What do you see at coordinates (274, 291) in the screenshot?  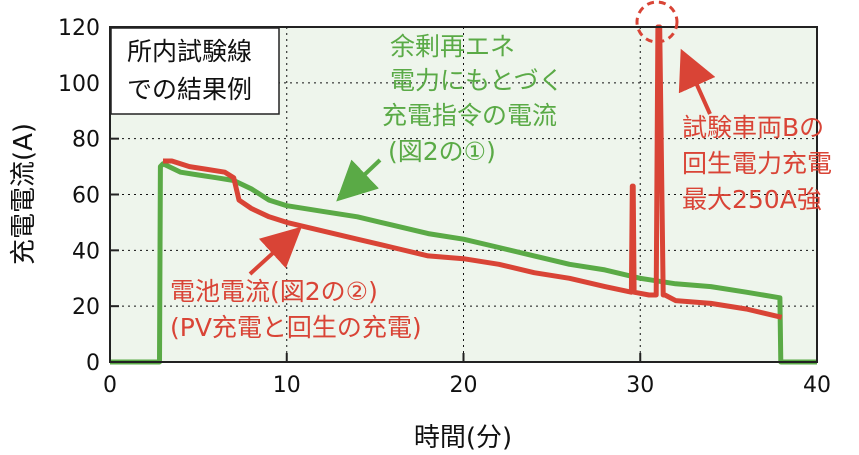 I see `battery-label-line-1: 電池電流(図2の②)` at bounding box center [274, 291].